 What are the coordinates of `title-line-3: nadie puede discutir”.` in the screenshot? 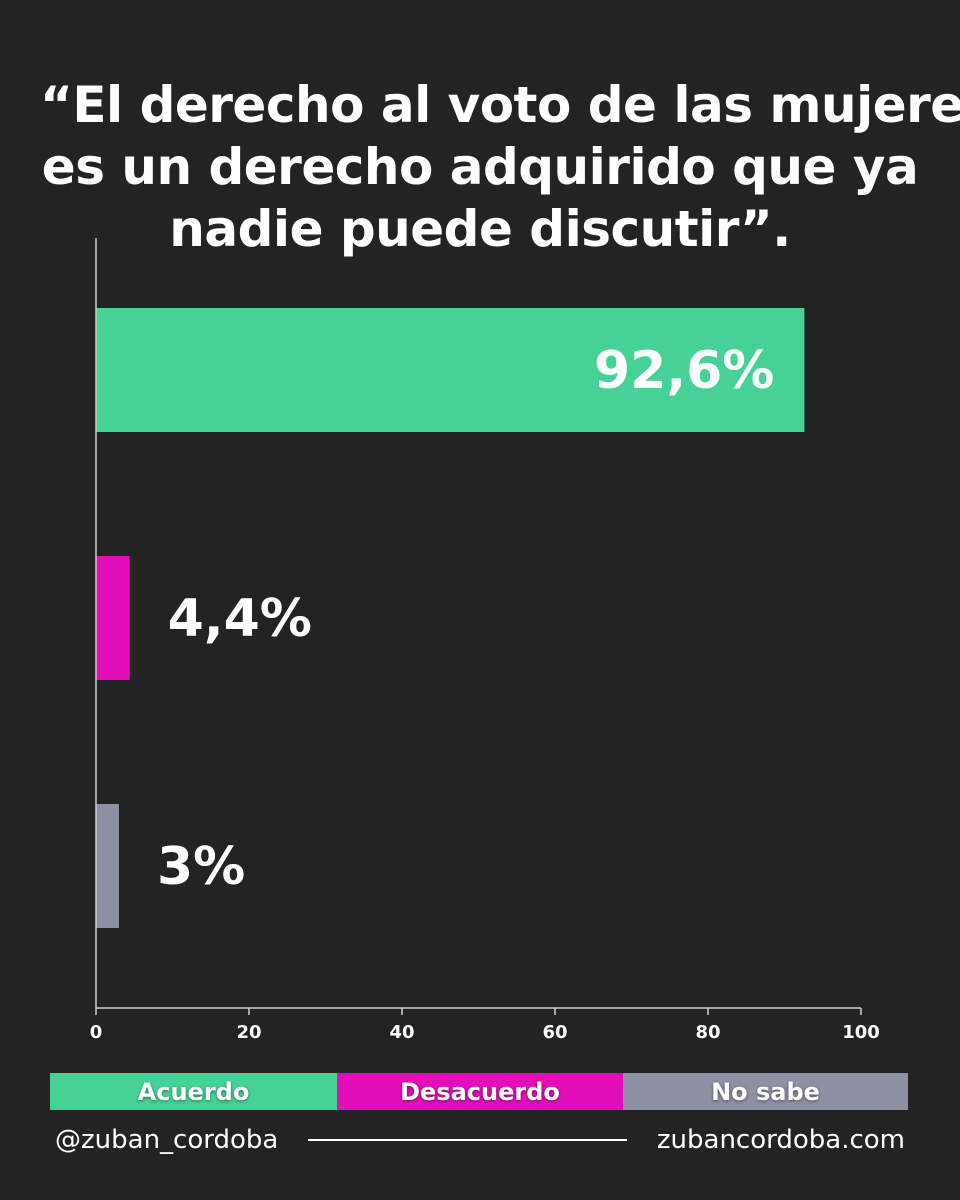 It's located at (480, 229).